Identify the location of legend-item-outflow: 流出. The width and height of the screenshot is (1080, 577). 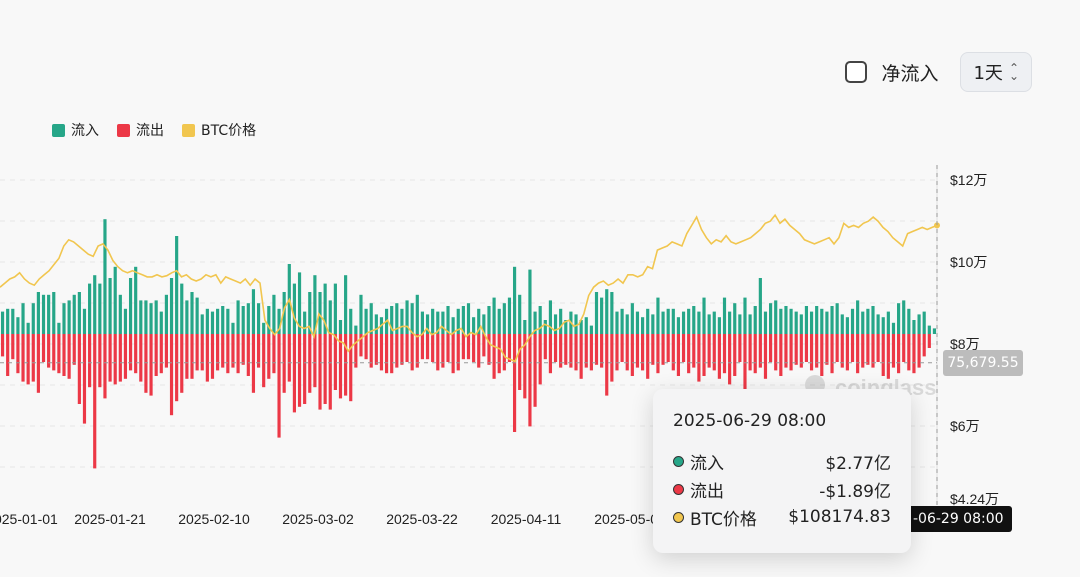
(140, 130).